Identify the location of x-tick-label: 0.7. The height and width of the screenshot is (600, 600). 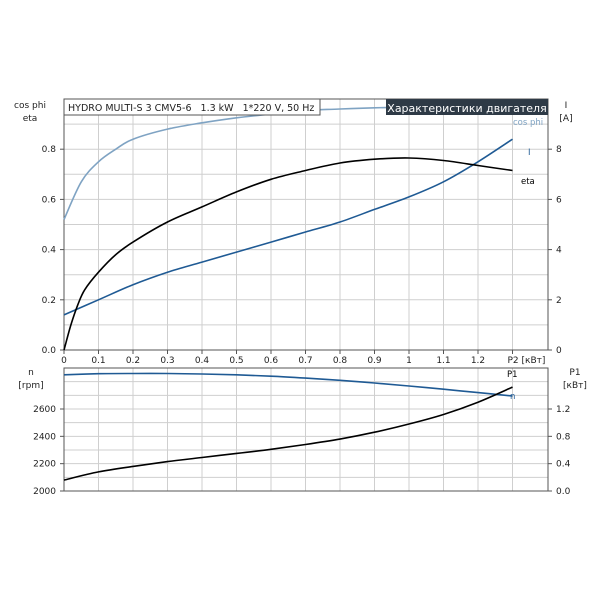
(305, 361).